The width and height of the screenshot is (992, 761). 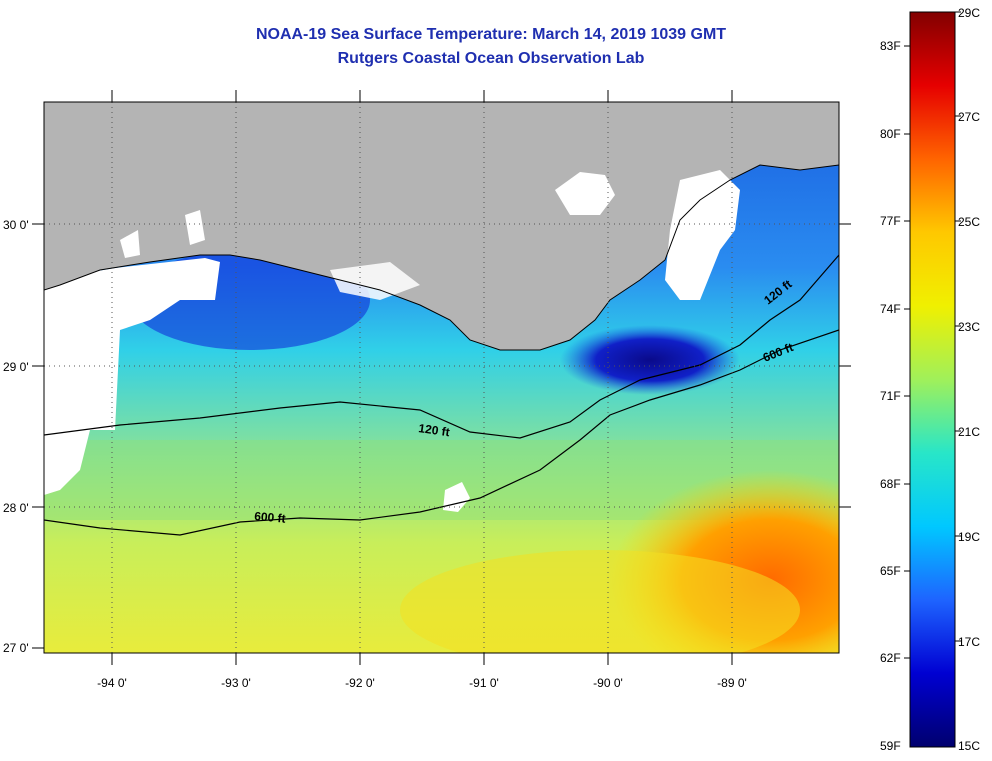 What do you see at coordinates (132, 376) in the screenshot?
I see `no-data-area` at bounding box center [132, 376].